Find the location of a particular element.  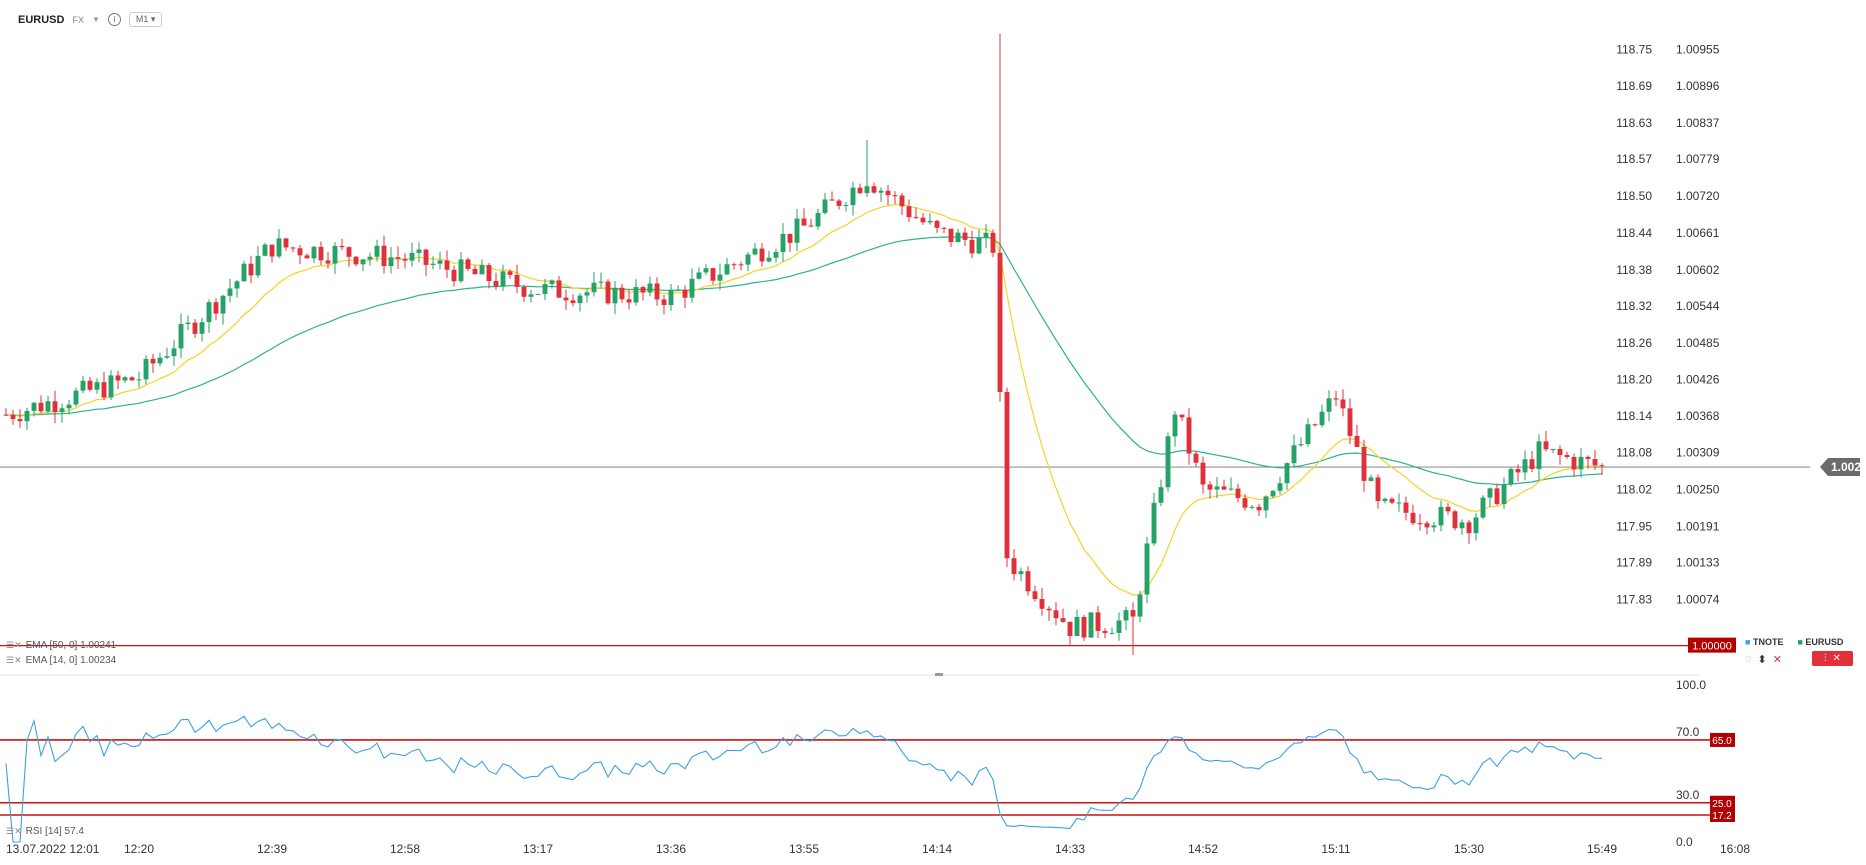

chevron-down-icon: ▼ is located at coordinates (95, 19).